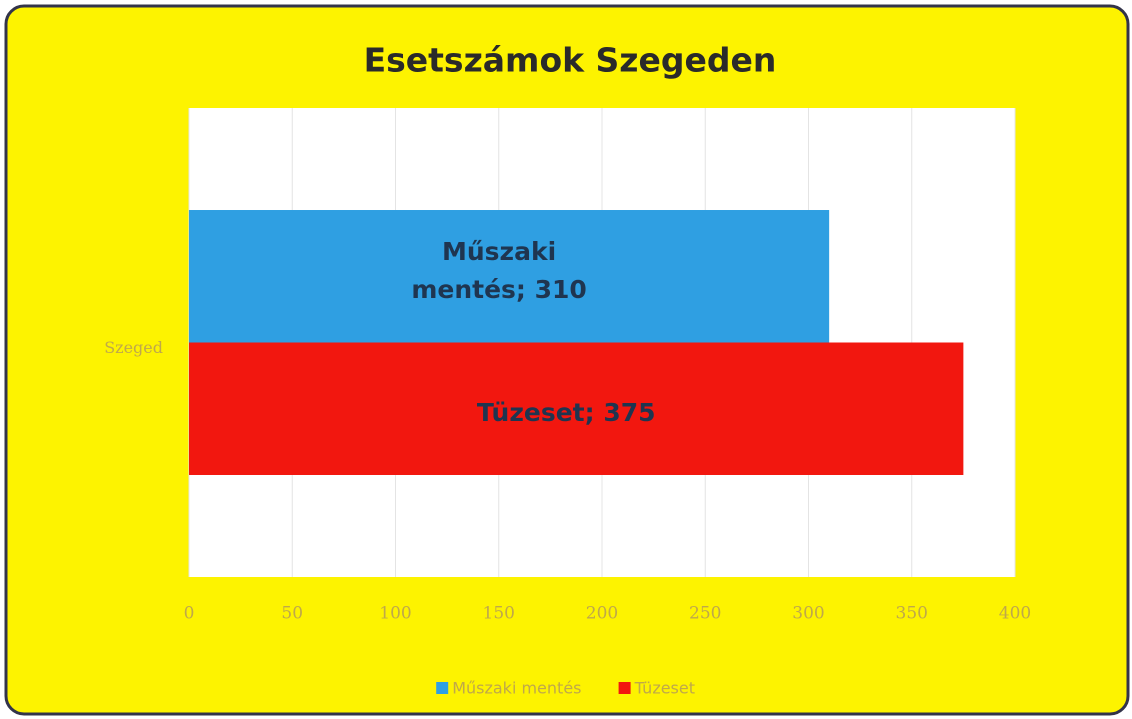 The height and width of the screenshot is (719, 1132). I want to click on x-tick-label: 350, so click(912, 614).